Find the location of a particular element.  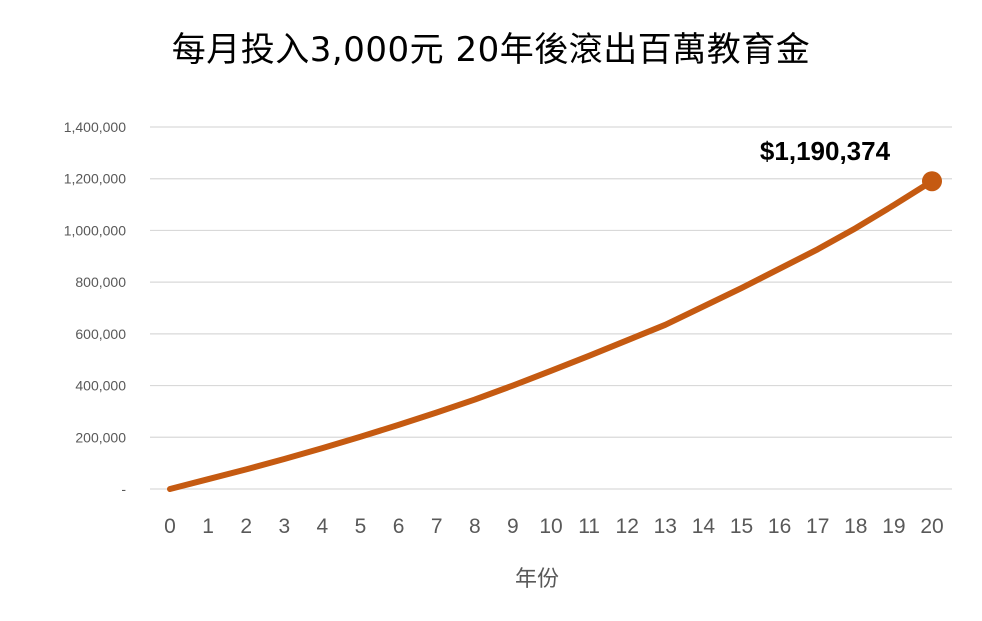

end-point-marker is located at coordinates (932, 181).